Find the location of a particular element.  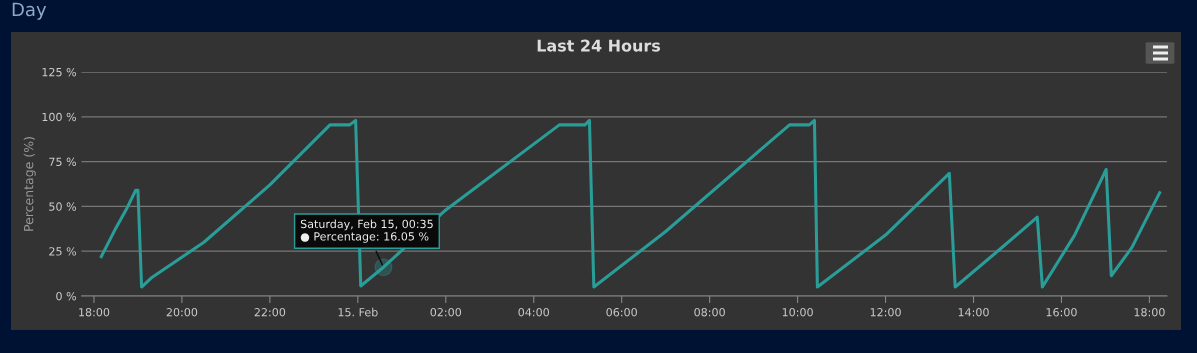

x-tick-label: 06:00 is located at coordinates (621, 312).